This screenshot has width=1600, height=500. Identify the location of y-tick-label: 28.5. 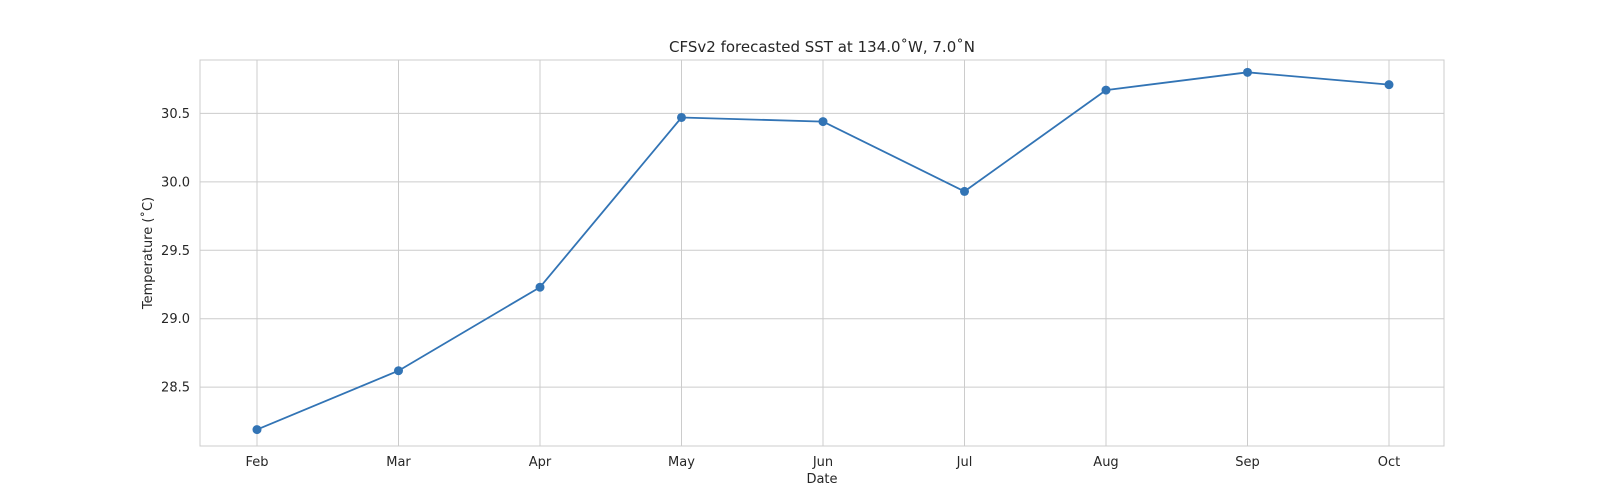
(175, 388).